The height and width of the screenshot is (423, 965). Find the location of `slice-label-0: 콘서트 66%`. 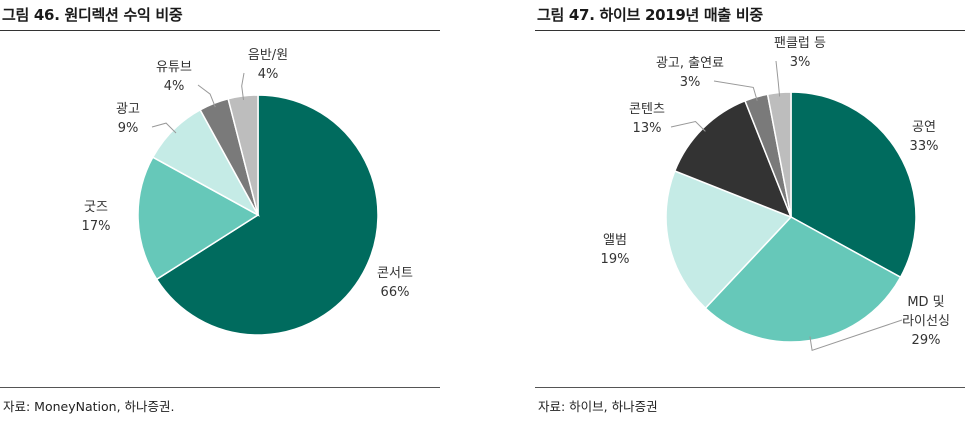

slice-label-0: 콘서트 66% is located at coordinates (395, 283).